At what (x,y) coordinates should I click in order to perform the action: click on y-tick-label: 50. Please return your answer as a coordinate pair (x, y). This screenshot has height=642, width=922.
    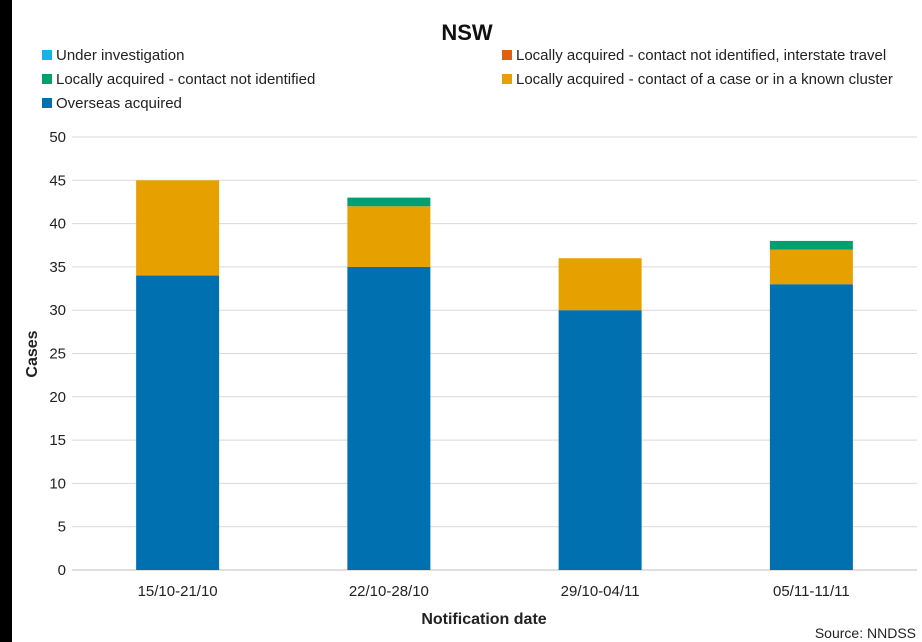
    Looking at the image, I should click on (57, 137).